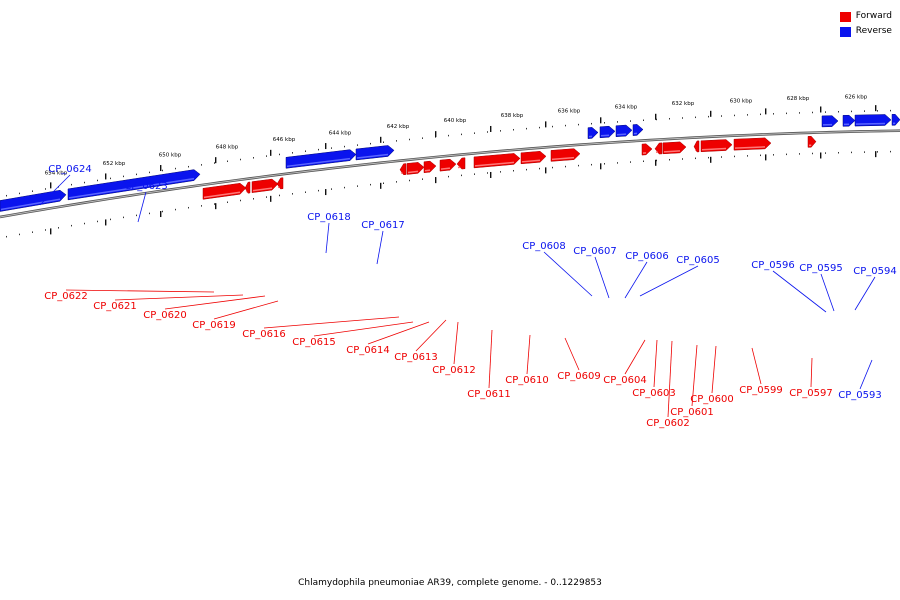 Image resolution: width=900 pixels, height=600 pixels. I want to click on legend-label-reverse: Reverse, so click(873, 31).